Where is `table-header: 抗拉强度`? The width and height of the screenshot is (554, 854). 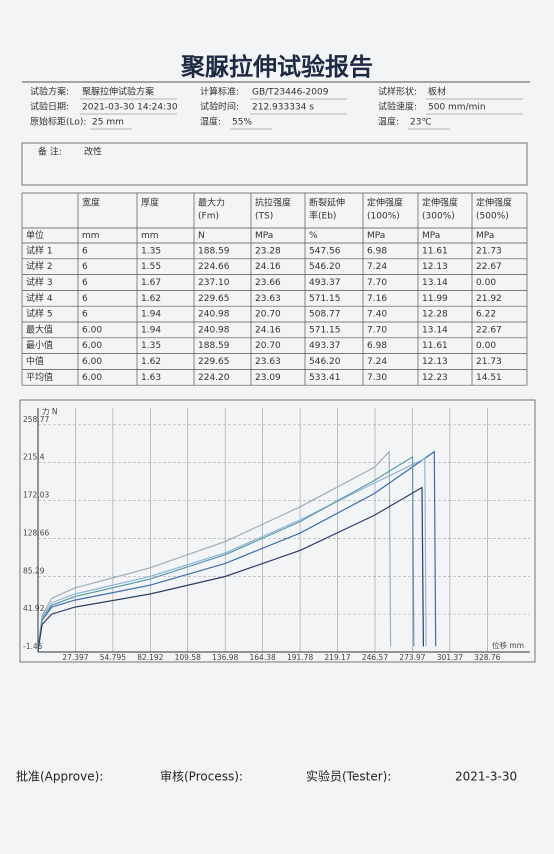 table-header: 抗拉强度 is located at coordinates (273, 203).